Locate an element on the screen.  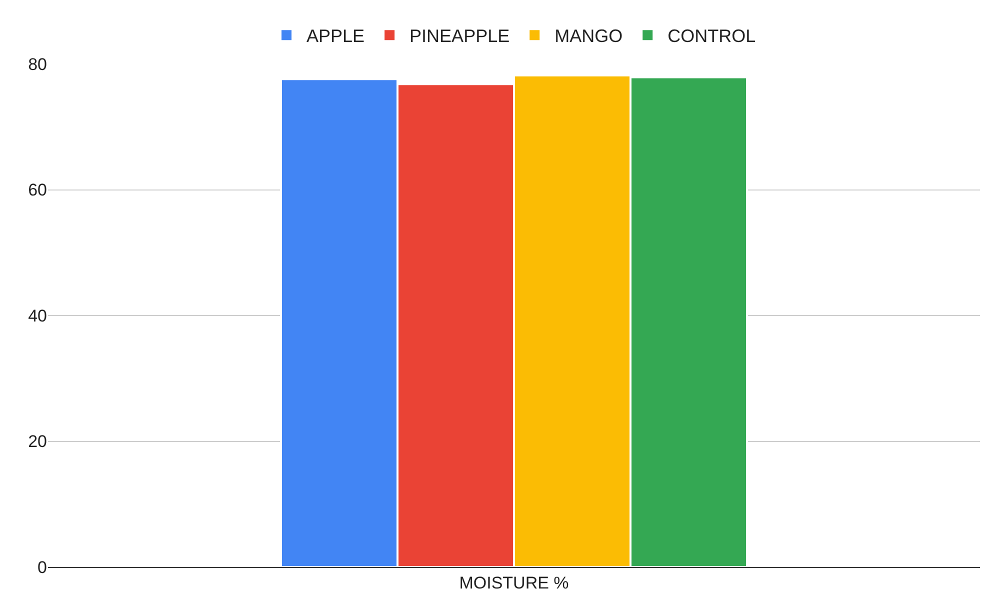
y-tick-label: 40 is located at coordinates (37, 316).